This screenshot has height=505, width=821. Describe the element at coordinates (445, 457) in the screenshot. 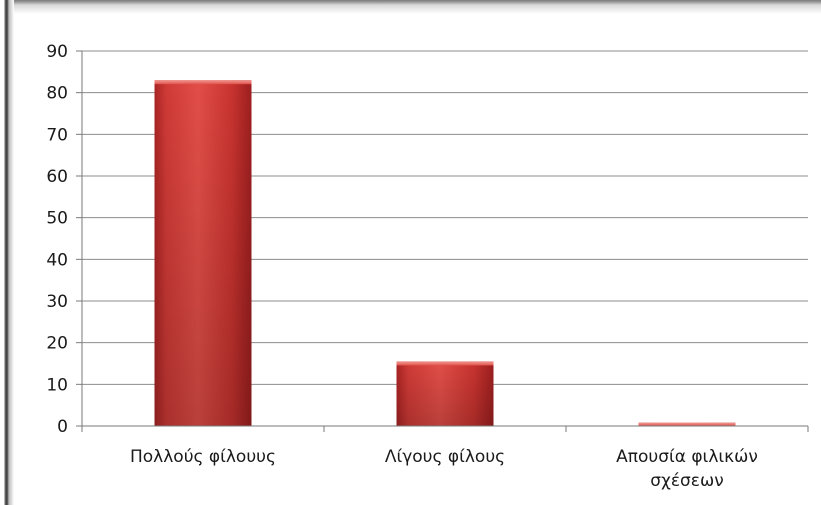

I see `x-category-label: Λίγους φίλους` at that location.